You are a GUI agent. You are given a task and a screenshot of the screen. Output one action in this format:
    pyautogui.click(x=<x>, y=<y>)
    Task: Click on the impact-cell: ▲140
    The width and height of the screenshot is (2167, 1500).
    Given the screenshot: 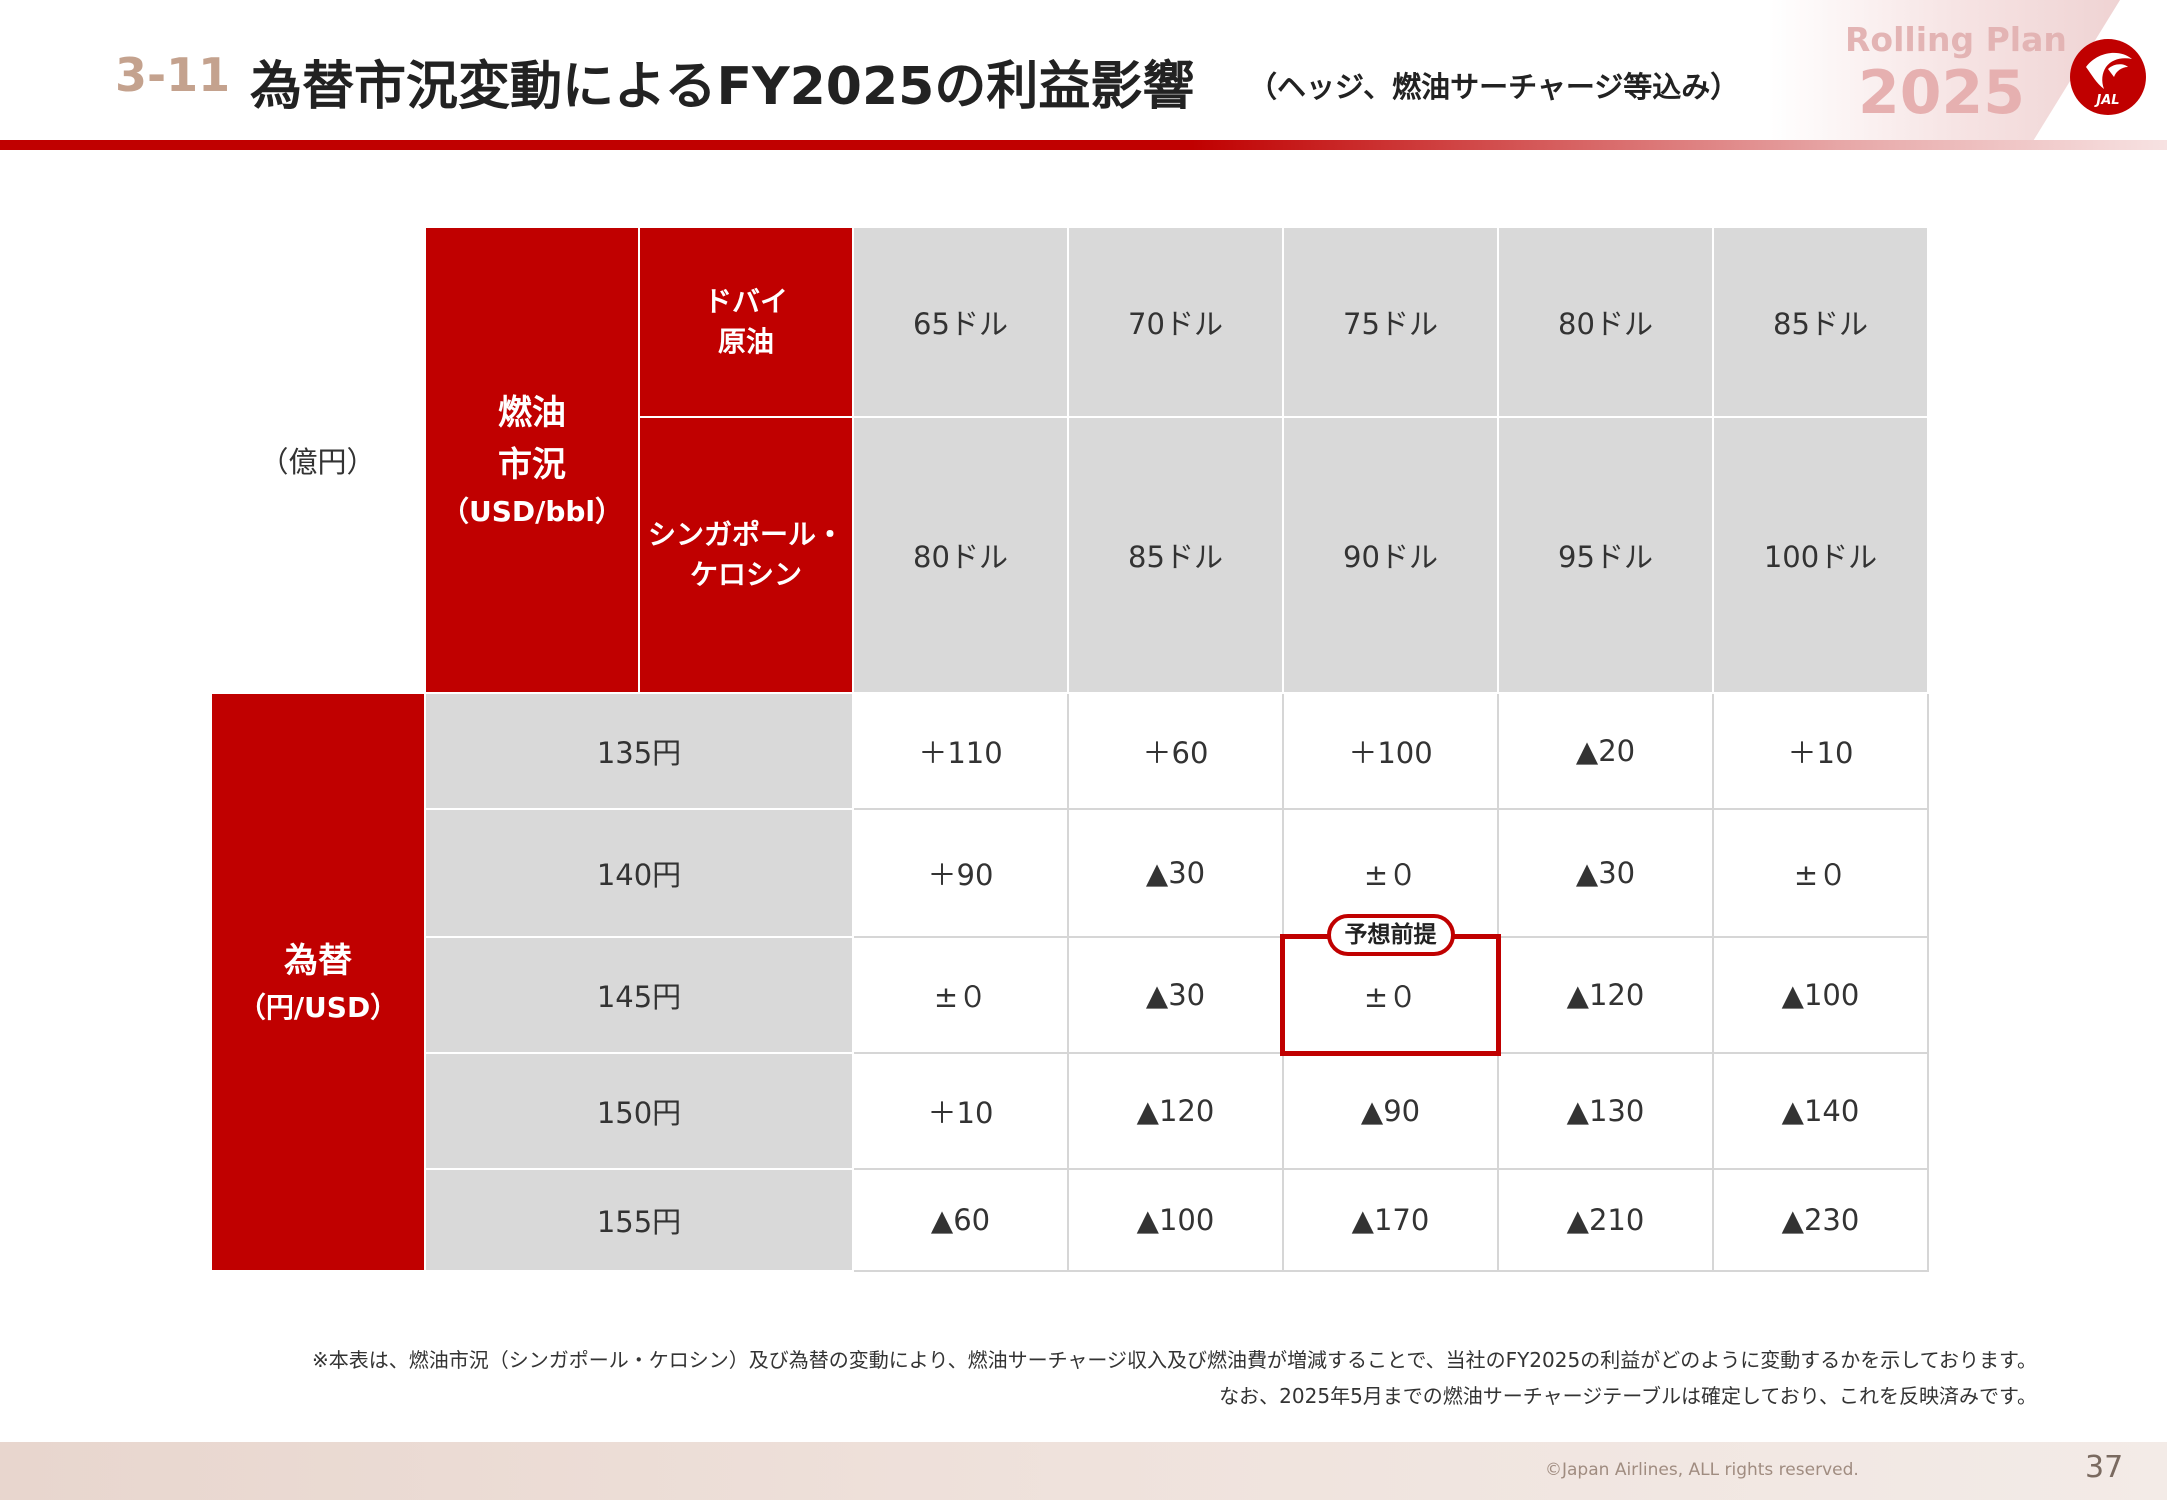 What is the action you would take?
    pyautogui.click(x=1820, y=1111)
    